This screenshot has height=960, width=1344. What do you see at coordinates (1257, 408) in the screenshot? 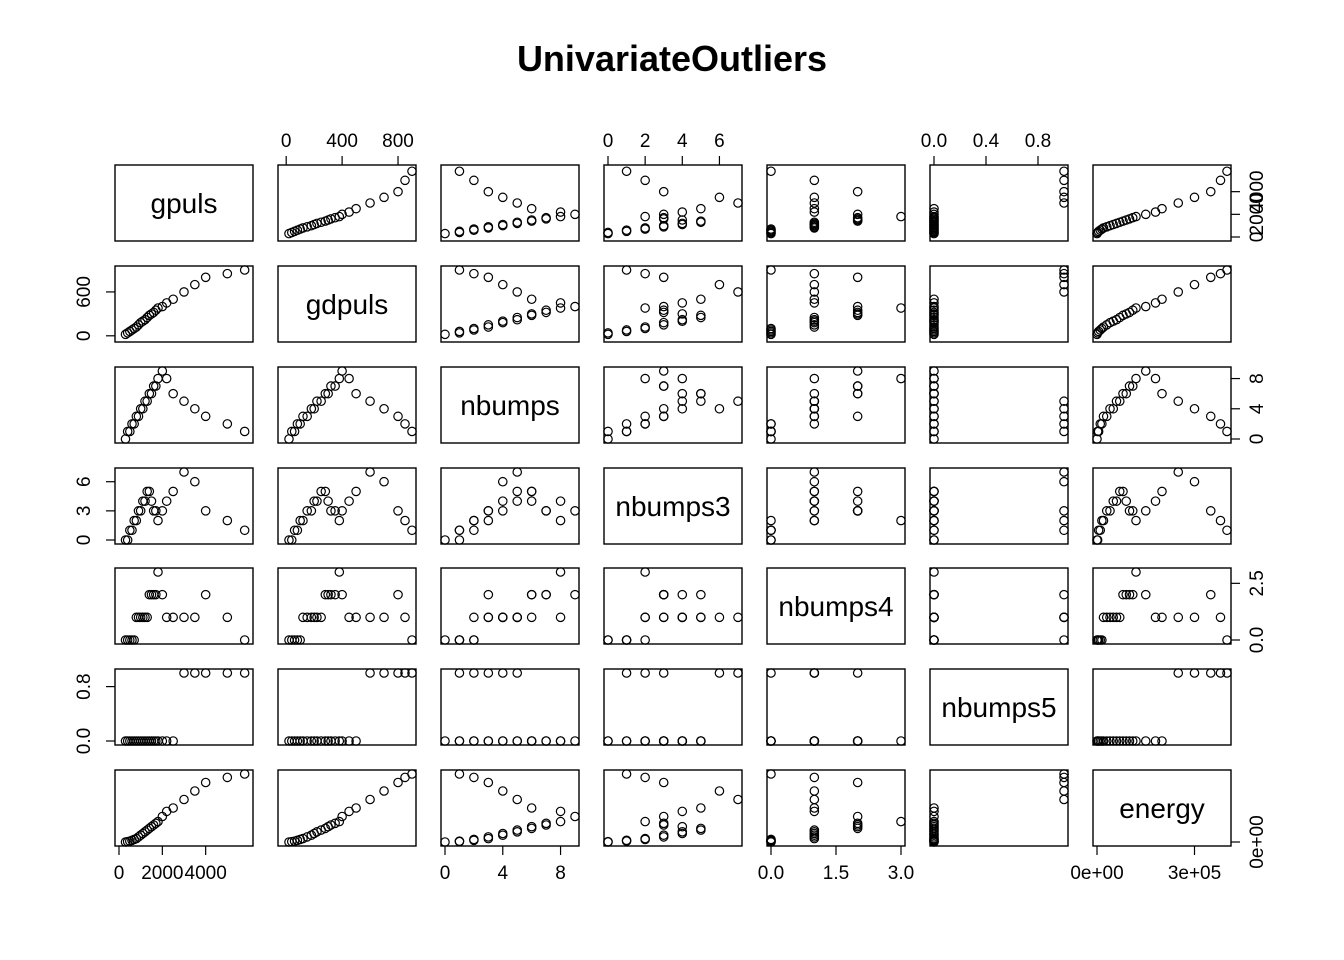
I see `tick-label: 4` at bounding box center [1257, 408].